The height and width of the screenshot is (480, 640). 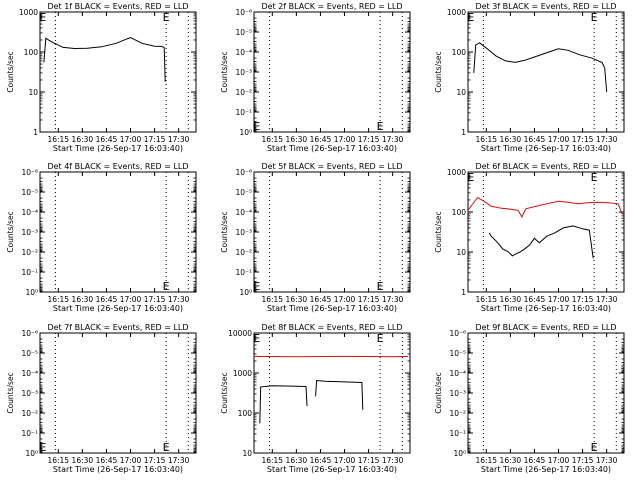 What do you see at coordinates (463, 132) in the screenshot?
I see `y-tick-label: 1` at bounding box center [463, 132].